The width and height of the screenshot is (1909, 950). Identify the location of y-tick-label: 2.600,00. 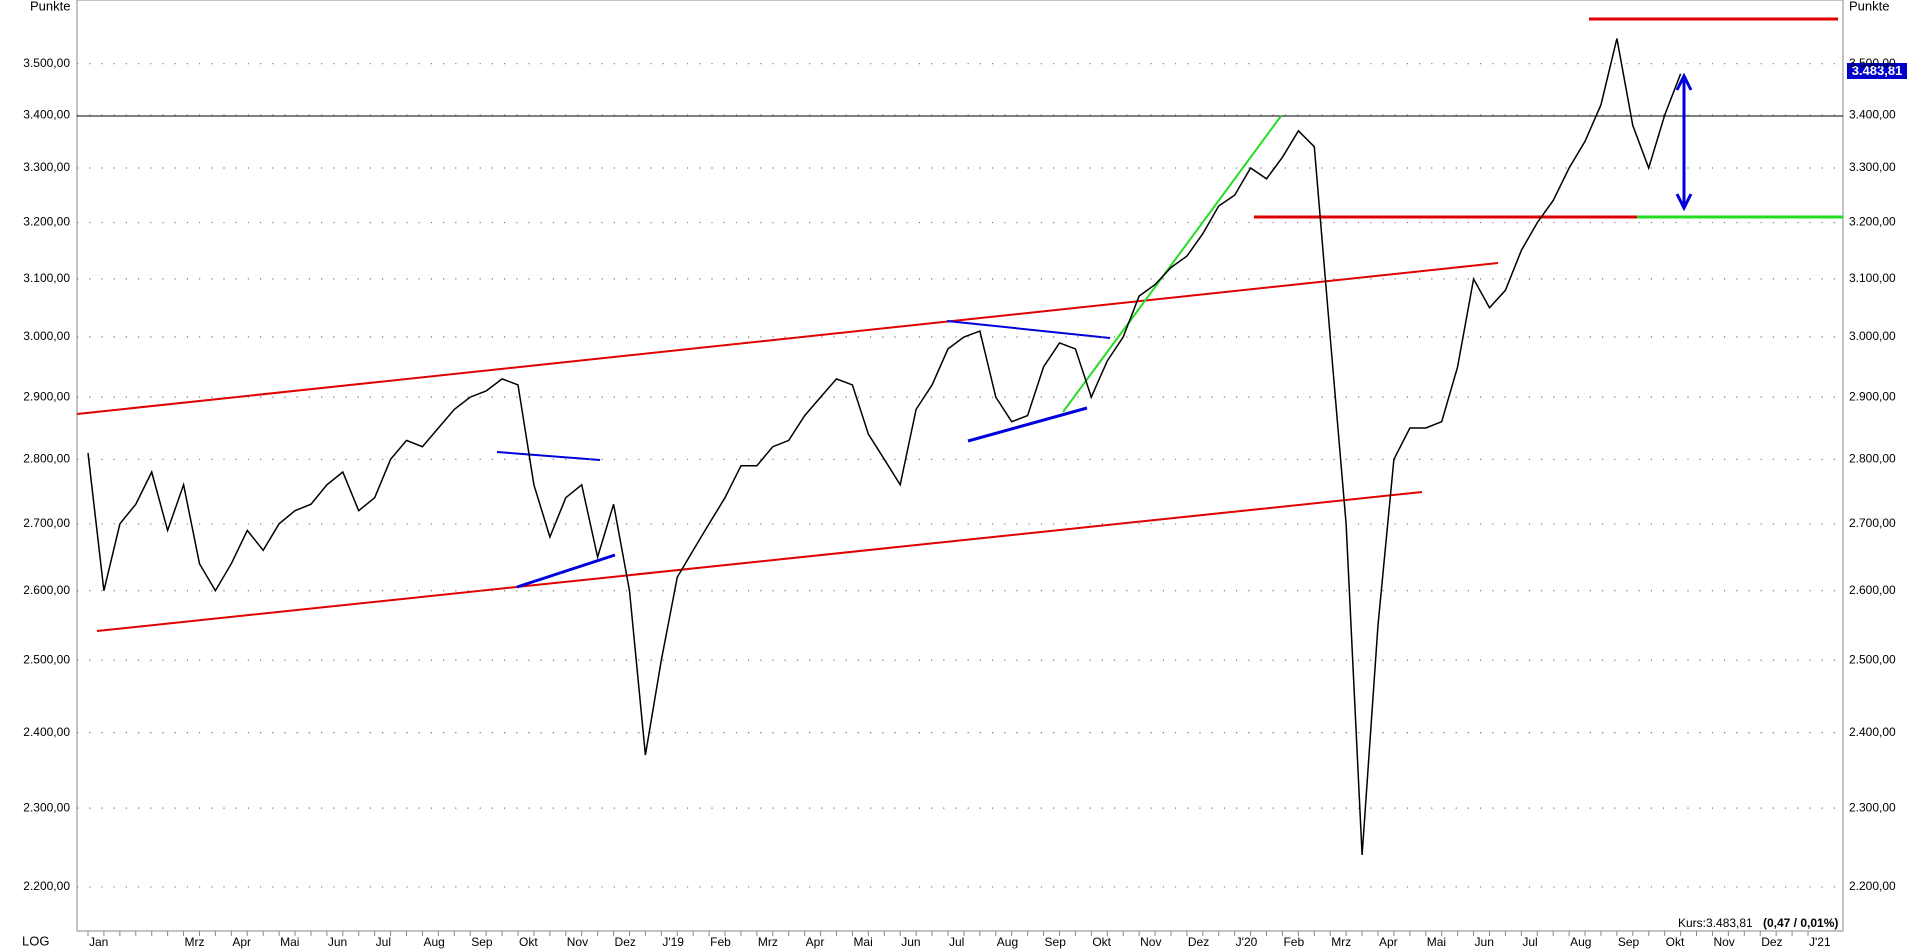
(46, 590).